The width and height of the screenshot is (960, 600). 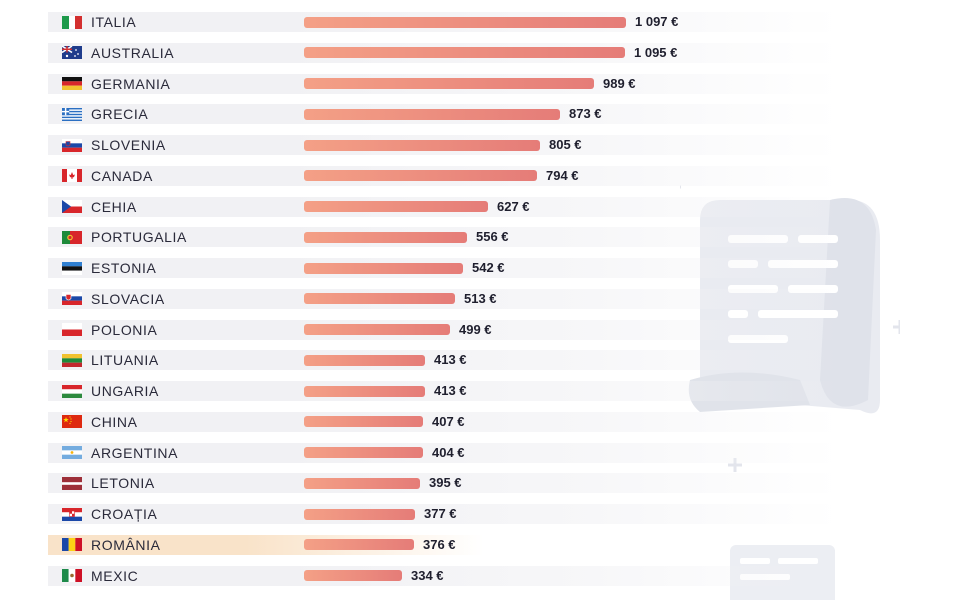 What do you see at coordinates (72, 237) in the screenshot?
I see `portugal-flag-icon` at bounding box center [72, 237].